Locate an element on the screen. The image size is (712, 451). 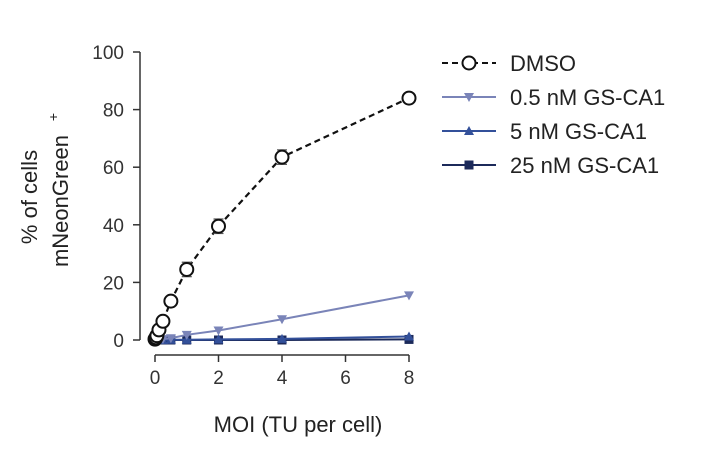
legend-entry-3: 25 nM GS-CA1 is located at coordinates (550, 165).